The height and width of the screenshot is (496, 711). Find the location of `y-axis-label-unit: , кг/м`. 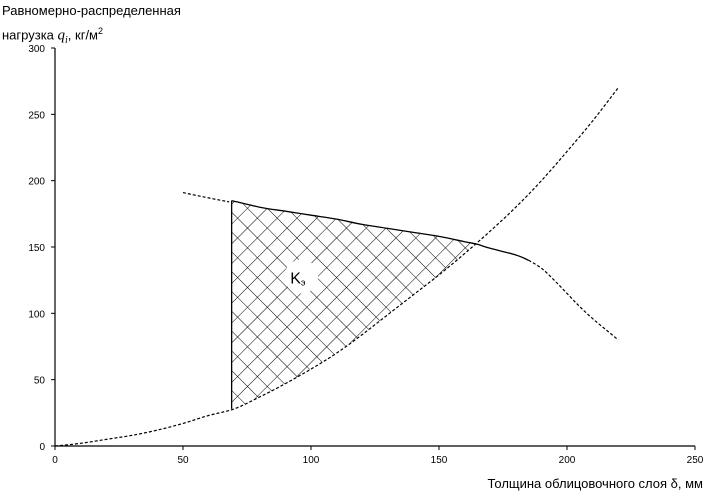

y-axis-label-unit: , кг/м is located at coordinates (82, 35).